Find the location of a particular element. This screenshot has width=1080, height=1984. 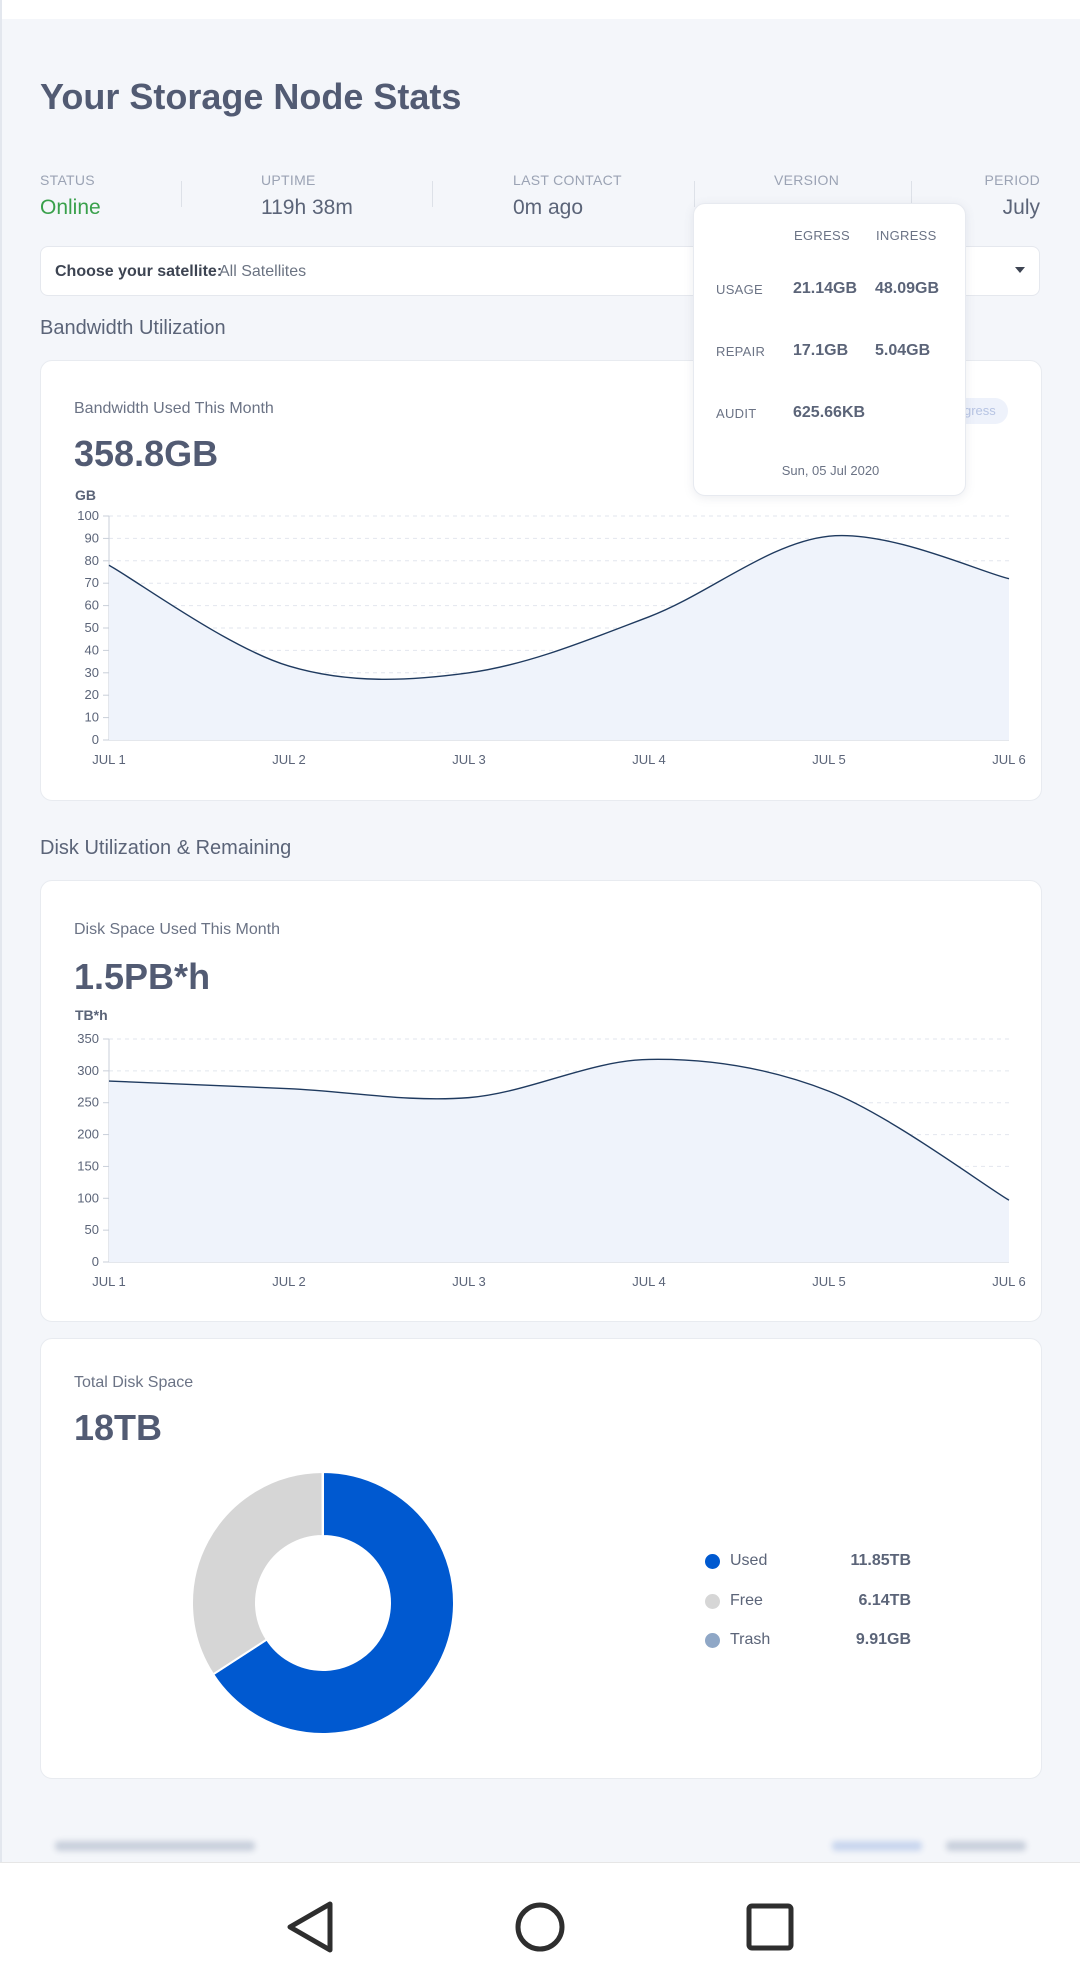

y-tick-label: 70 is located at coordinates (92, 582).